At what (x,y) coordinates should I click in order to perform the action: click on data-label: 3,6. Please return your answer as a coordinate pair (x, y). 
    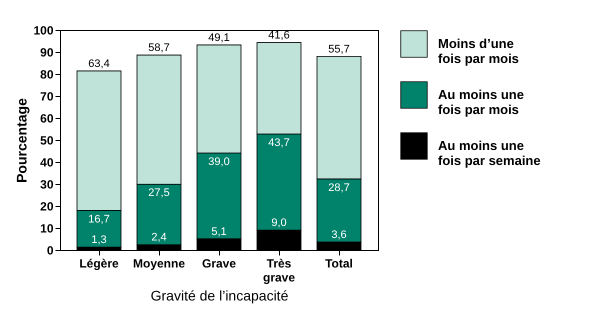
    Looking at the image, I should click on (339, 235).